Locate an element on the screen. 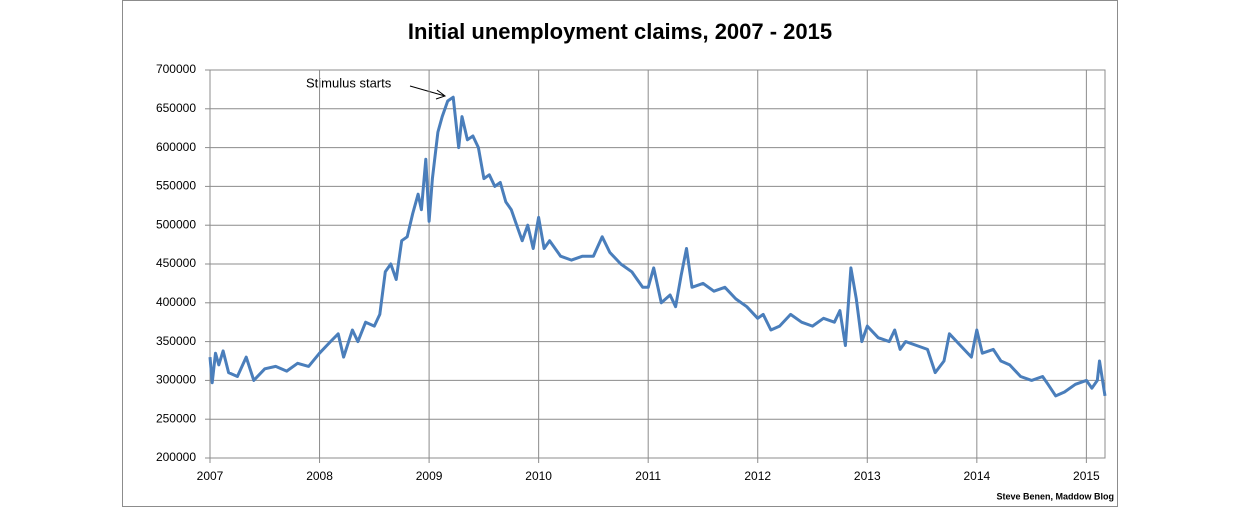 The height and width of the screenshot is (508, 1240). y-tick-label: 500000 is located at coordinates (176, 224).